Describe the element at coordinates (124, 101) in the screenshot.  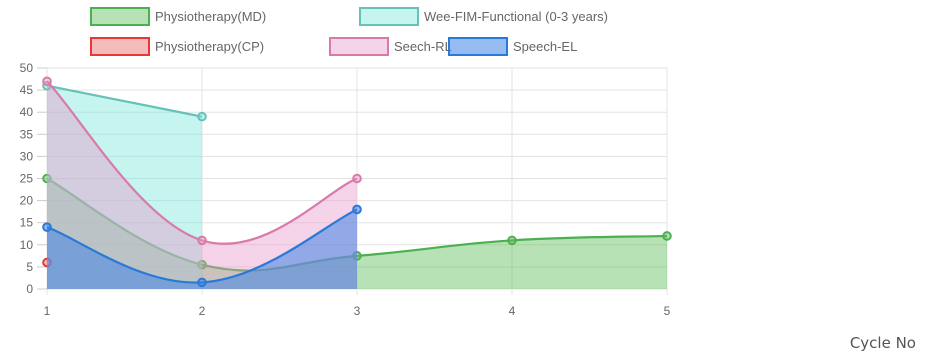
I see `series-line` at that location.